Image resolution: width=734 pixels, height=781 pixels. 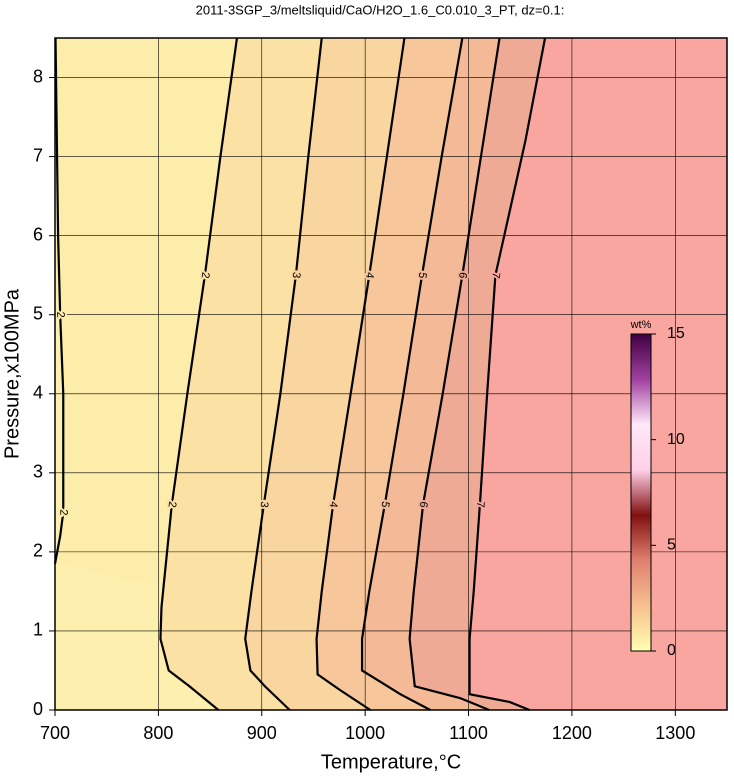 I want to click on contour-label: 5, so click(x=422, y=275).